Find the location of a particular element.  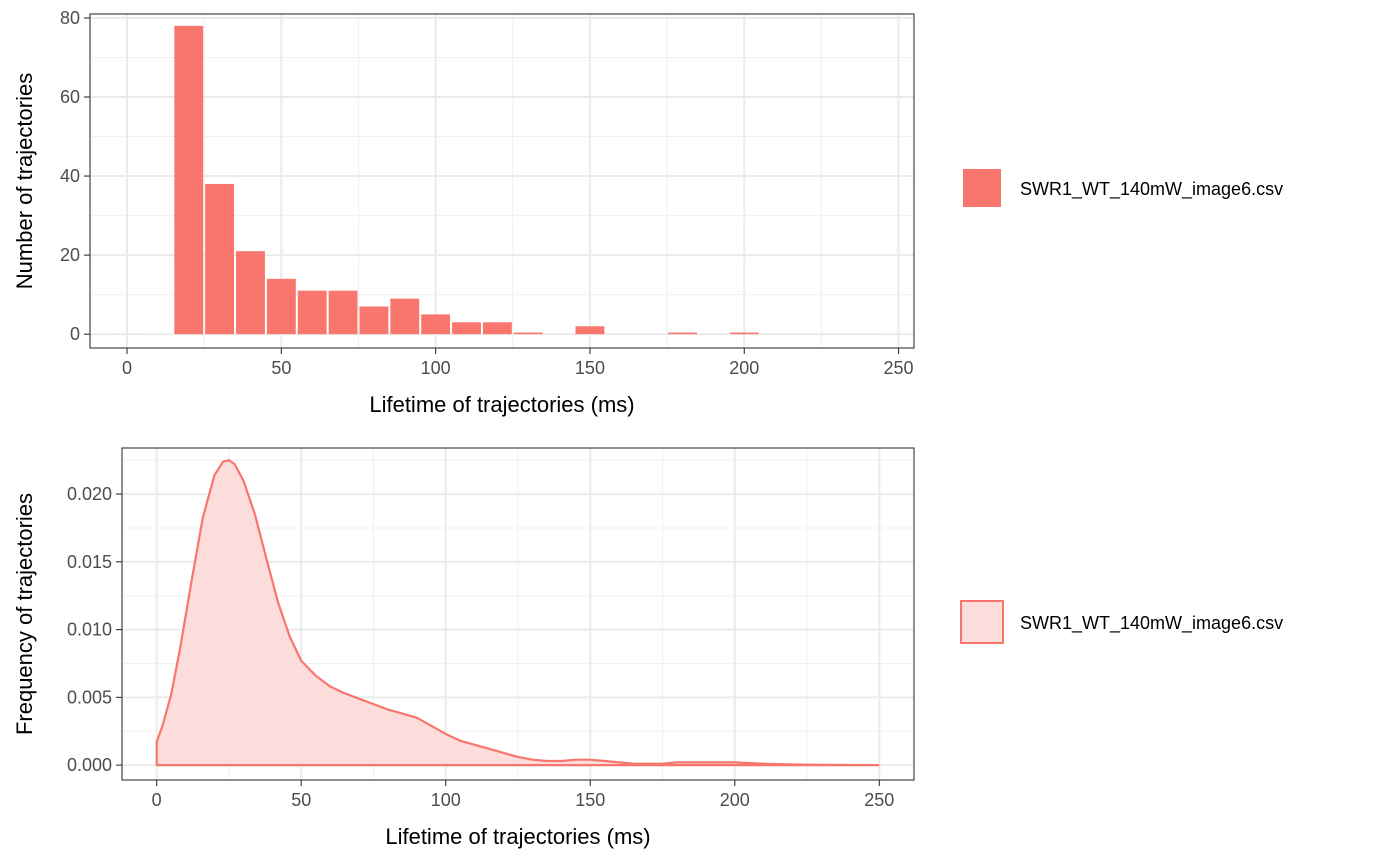

density-legend: SWR1_WT_140mW_image6.csv is located at coordinates (1121, 622).